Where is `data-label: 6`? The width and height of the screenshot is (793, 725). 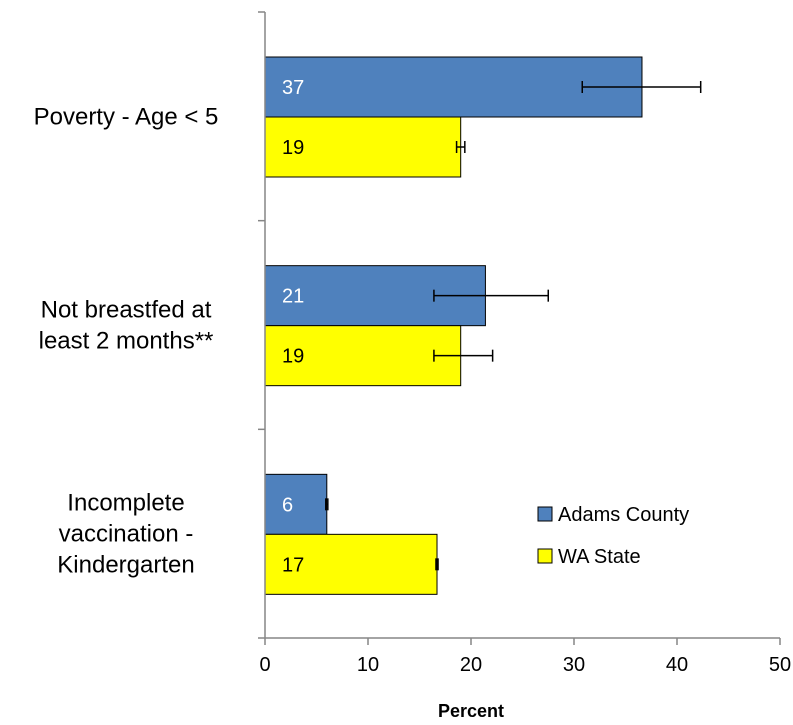 data-label: 6 is located at coordinates (287, 505).